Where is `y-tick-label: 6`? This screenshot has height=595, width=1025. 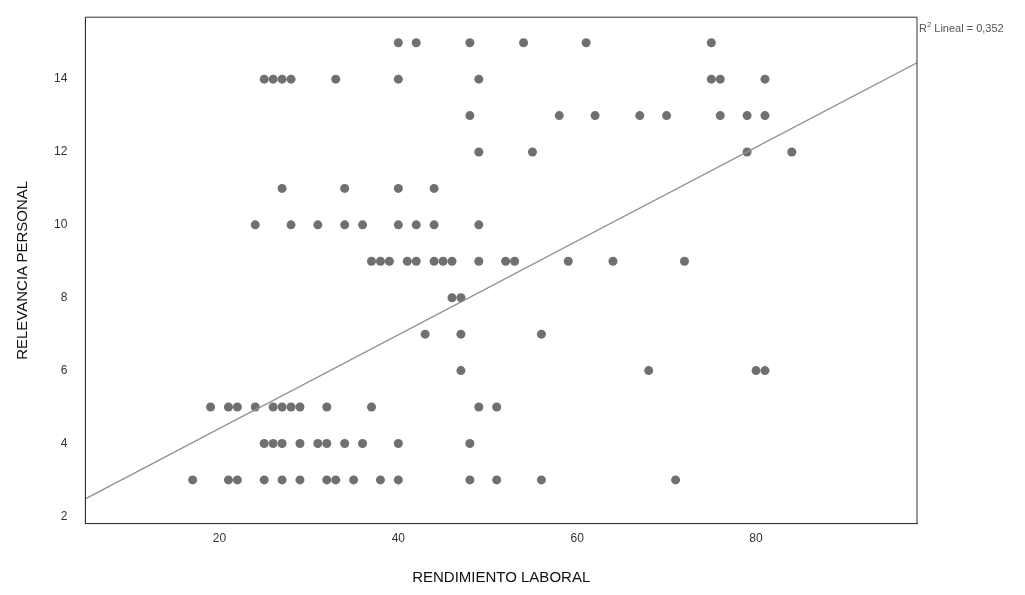
y-tick-label: 6 is located at coordinates (64, 369).